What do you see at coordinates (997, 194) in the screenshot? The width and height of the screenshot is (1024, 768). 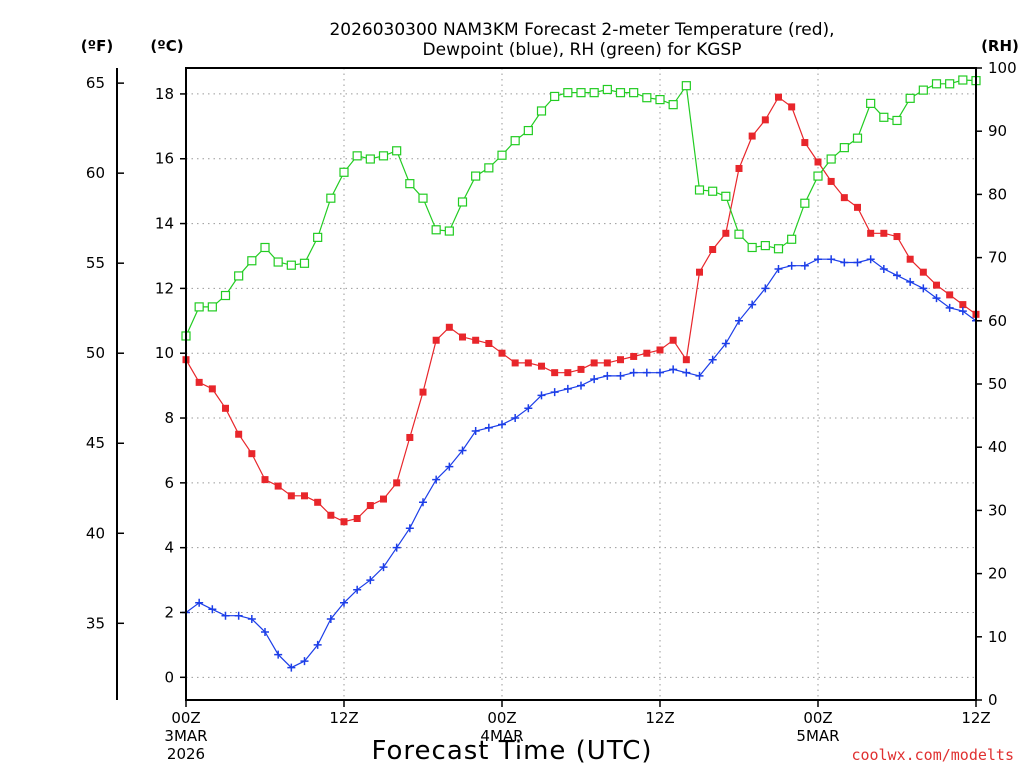 I see `rh-tick-label: 80` at bounding box center [997, 194].